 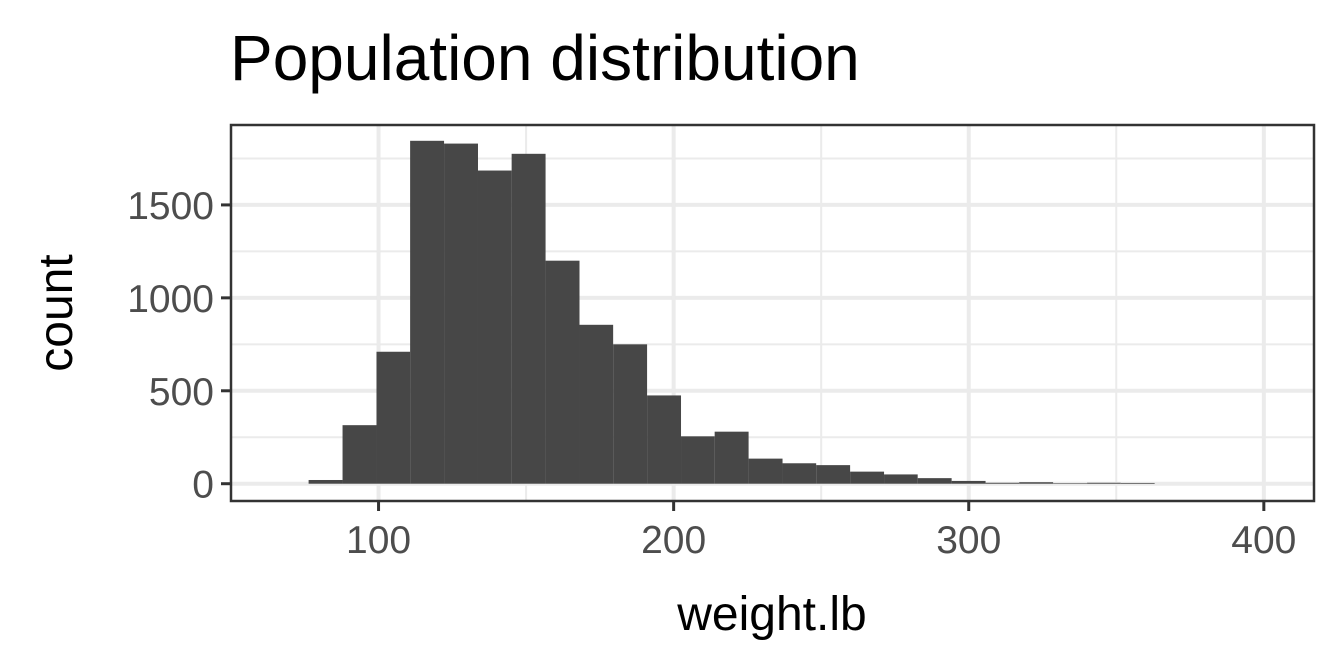 What do you see at coordinates (181, 392) in the screenshot?
I see `y-tick-label: 500` at bounding box center [181, 392].